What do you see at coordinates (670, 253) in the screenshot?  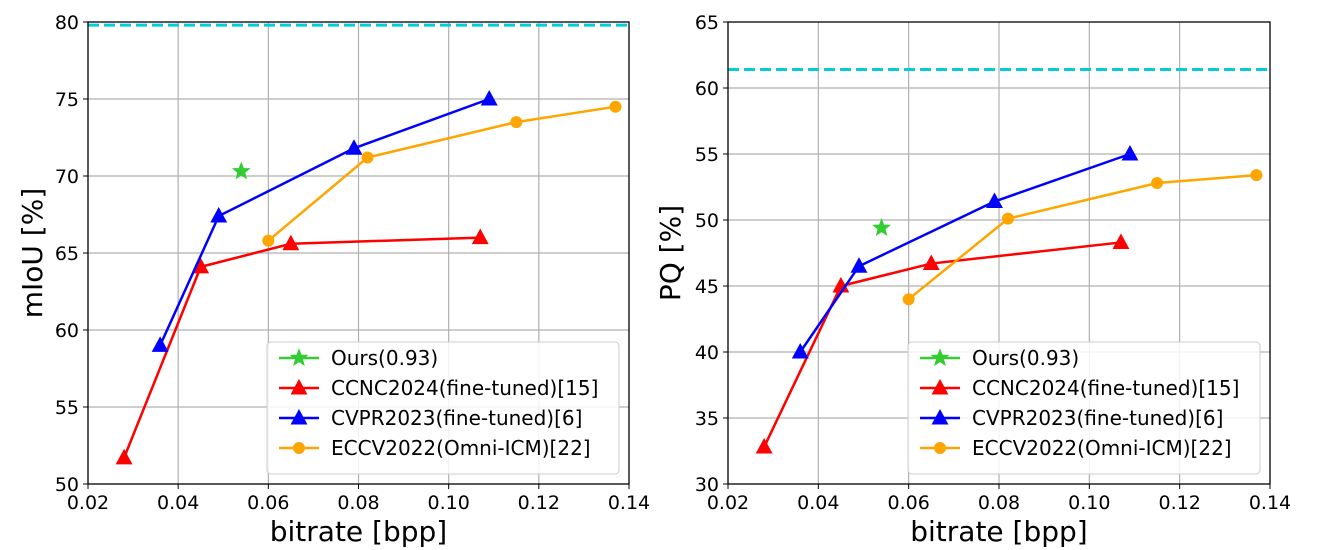 I see `y-axis-label: PQ [%]` at bounding box center [670, 253].